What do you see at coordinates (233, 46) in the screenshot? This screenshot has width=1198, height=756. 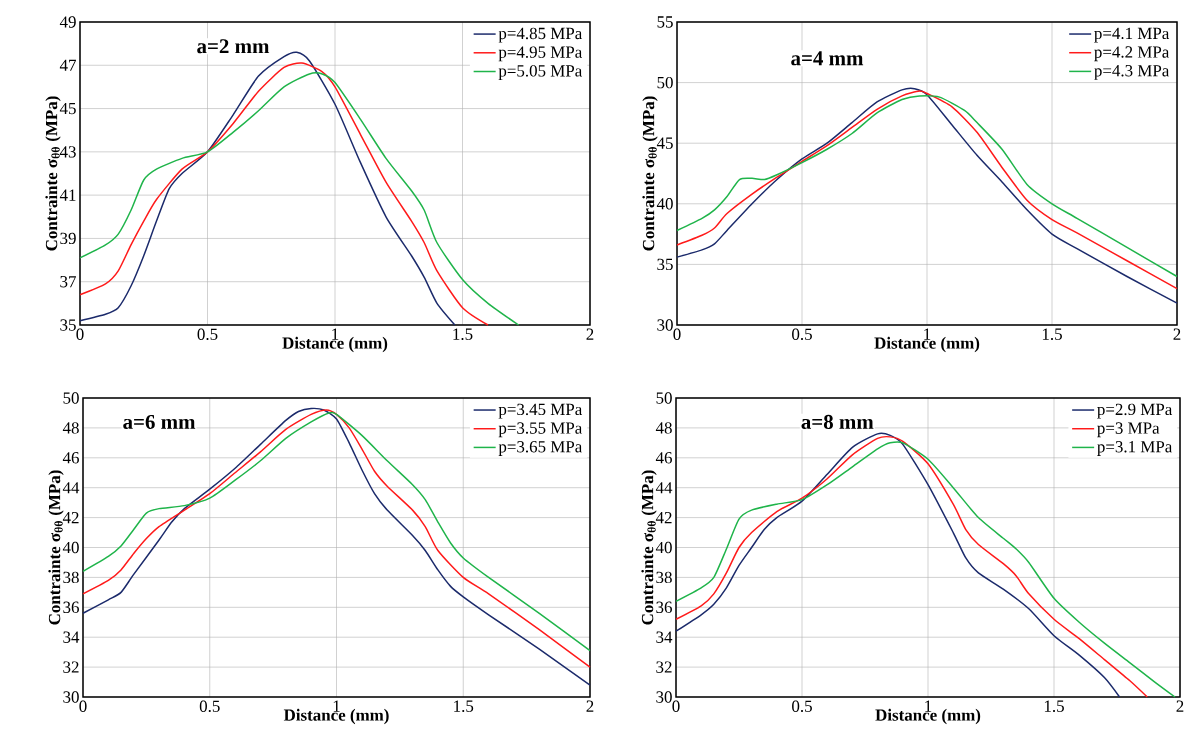 I see `text: a=2 mm` at bounding box center [233, 46].